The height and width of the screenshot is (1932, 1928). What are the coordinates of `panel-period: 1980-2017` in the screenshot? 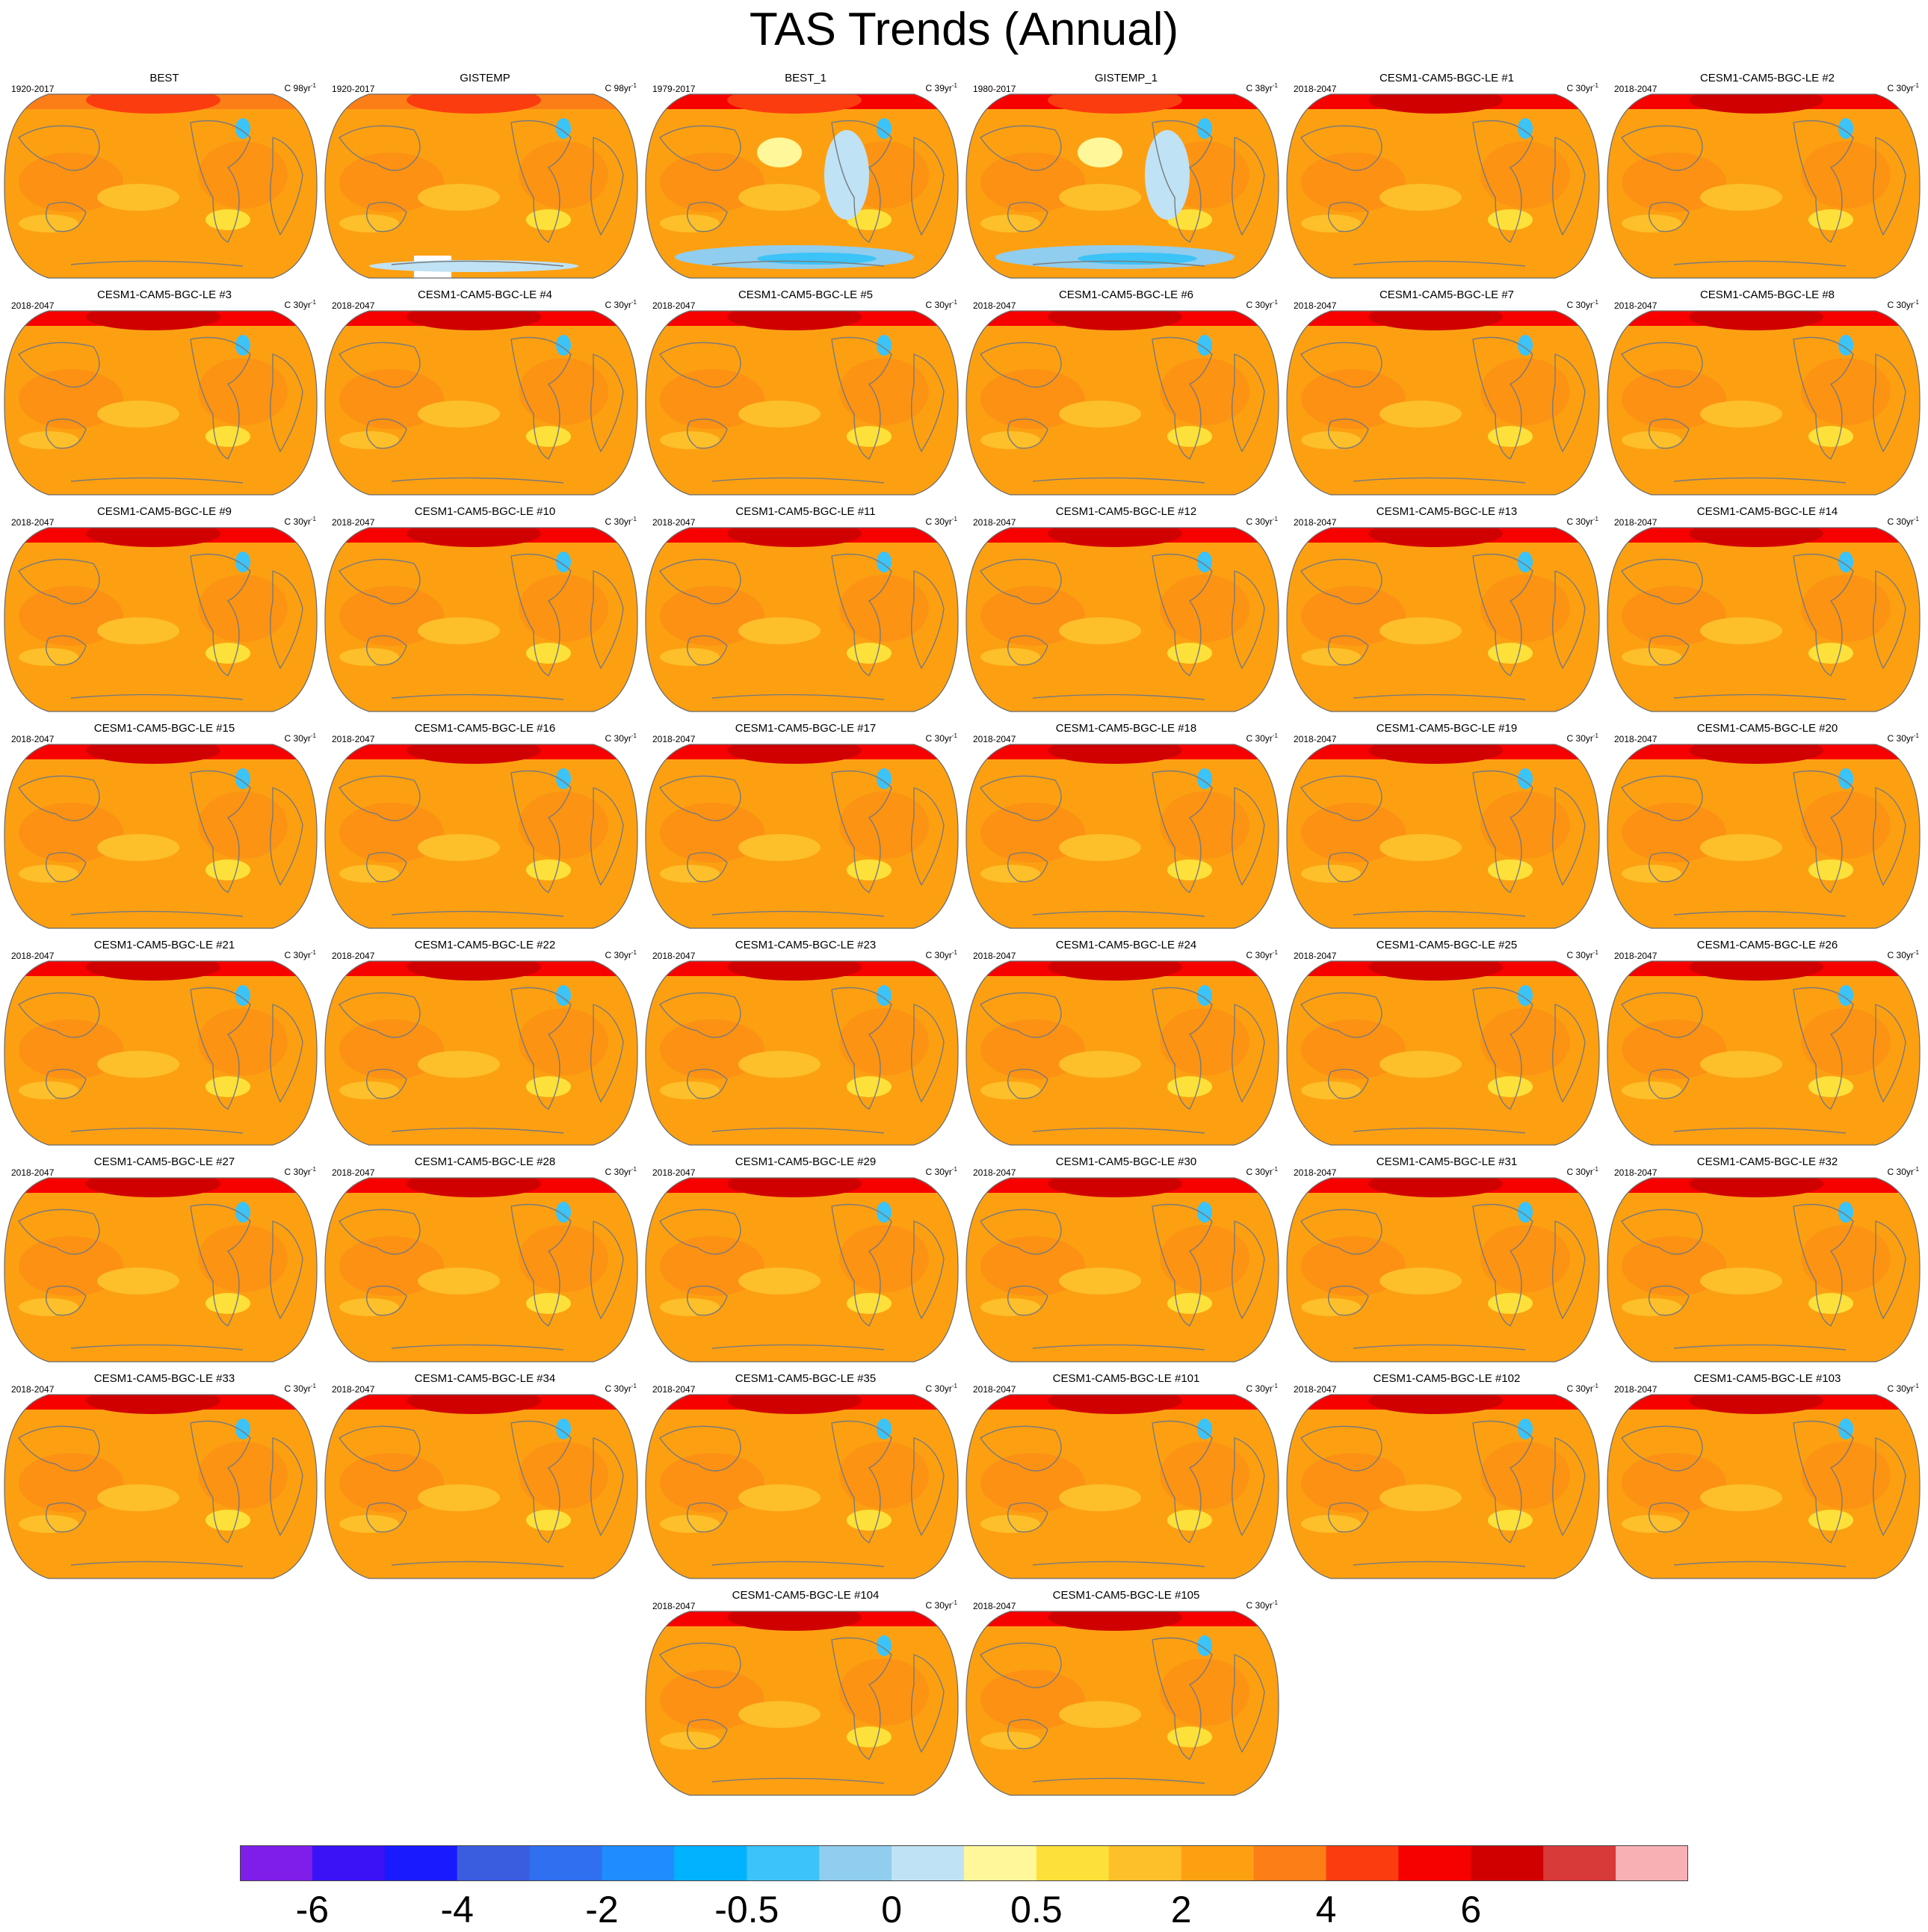 It's located at (994, 89).